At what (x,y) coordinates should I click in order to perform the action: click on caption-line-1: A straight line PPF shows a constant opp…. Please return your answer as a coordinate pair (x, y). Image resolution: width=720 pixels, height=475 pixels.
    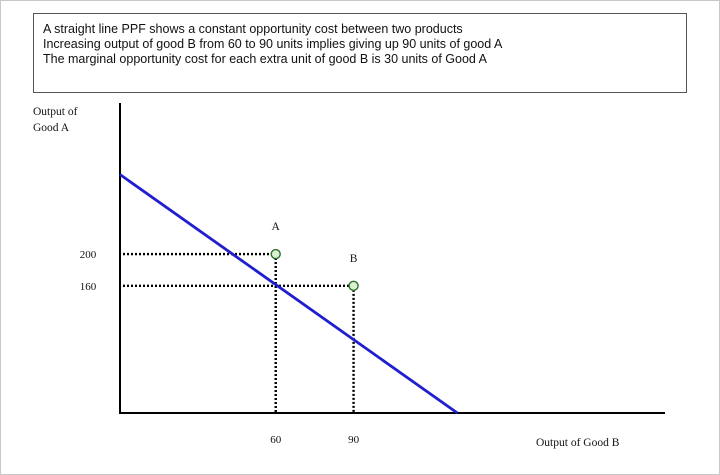
    Looking at the image, I should click on (253, 29).